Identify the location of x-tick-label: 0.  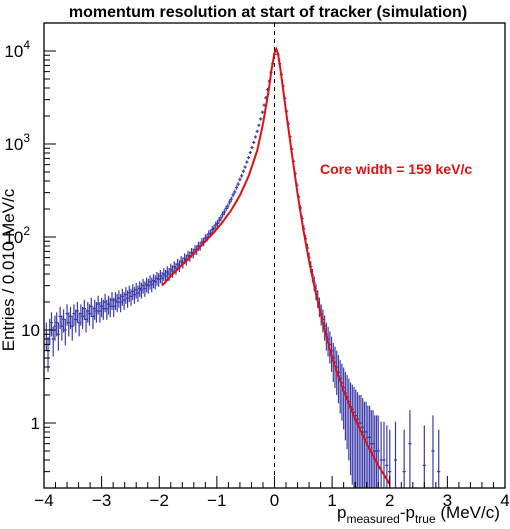
(274, 500).